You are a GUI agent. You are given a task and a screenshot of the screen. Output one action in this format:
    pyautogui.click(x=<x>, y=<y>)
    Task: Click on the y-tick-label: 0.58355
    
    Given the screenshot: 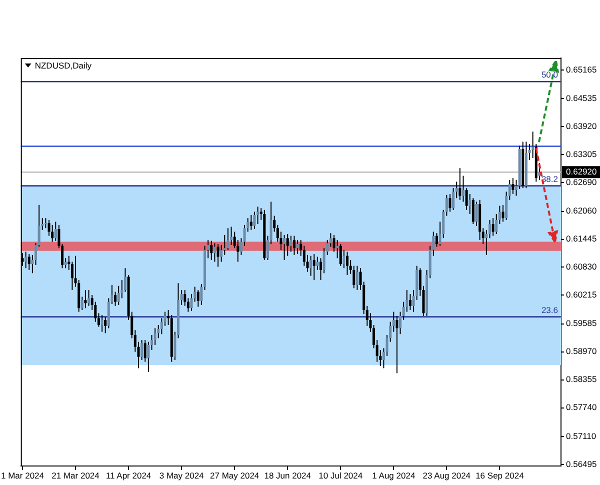 What is the action you would take?
    pyautogui.click(x=581, y=379)
    